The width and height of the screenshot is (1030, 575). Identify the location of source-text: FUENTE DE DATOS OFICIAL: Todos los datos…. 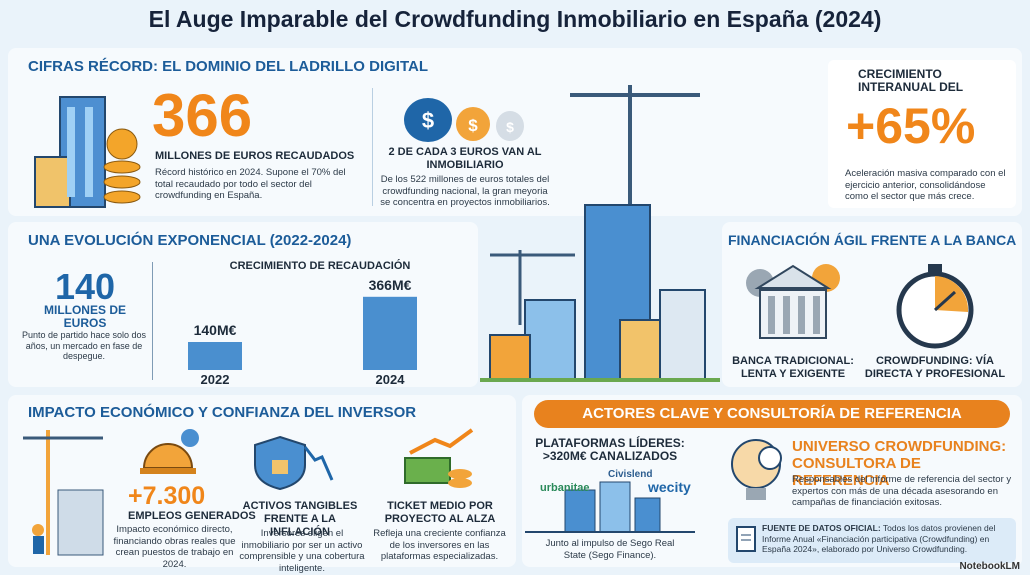
(887, 539).